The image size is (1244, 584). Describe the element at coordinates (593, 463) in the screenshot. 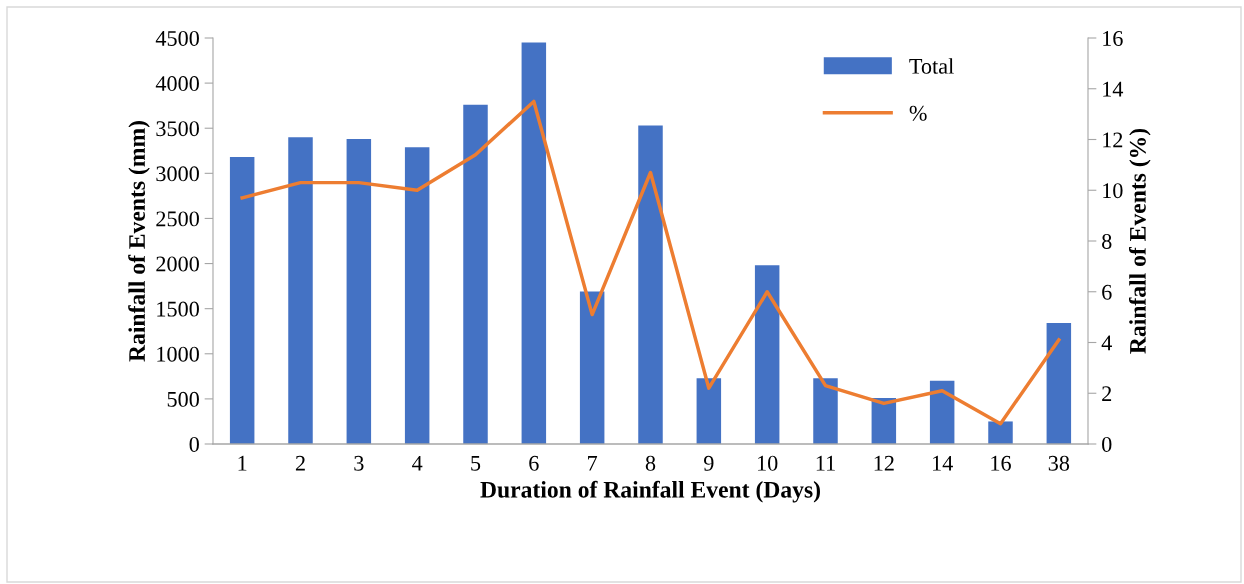

I see `x-tick-label: 7` at that location.